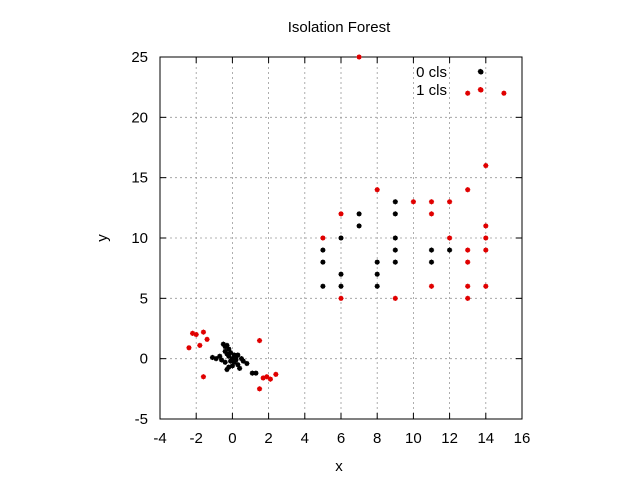  Describe the element at coordinates (196, 438) in the screenshot. I see `x-tick-label: -2` at that location.